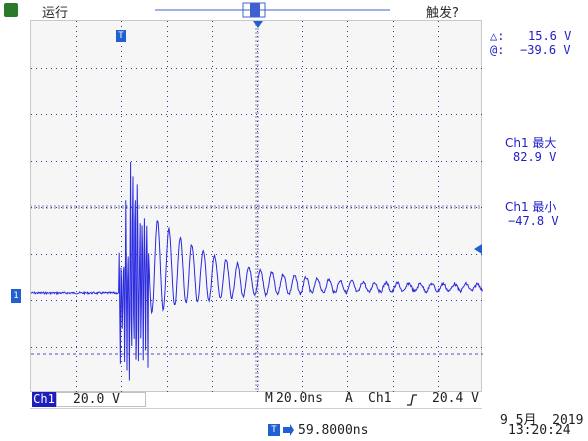 The image size is (588, 441). I want to click on measurement-max-value: 82.9 V, so click(535, 157).